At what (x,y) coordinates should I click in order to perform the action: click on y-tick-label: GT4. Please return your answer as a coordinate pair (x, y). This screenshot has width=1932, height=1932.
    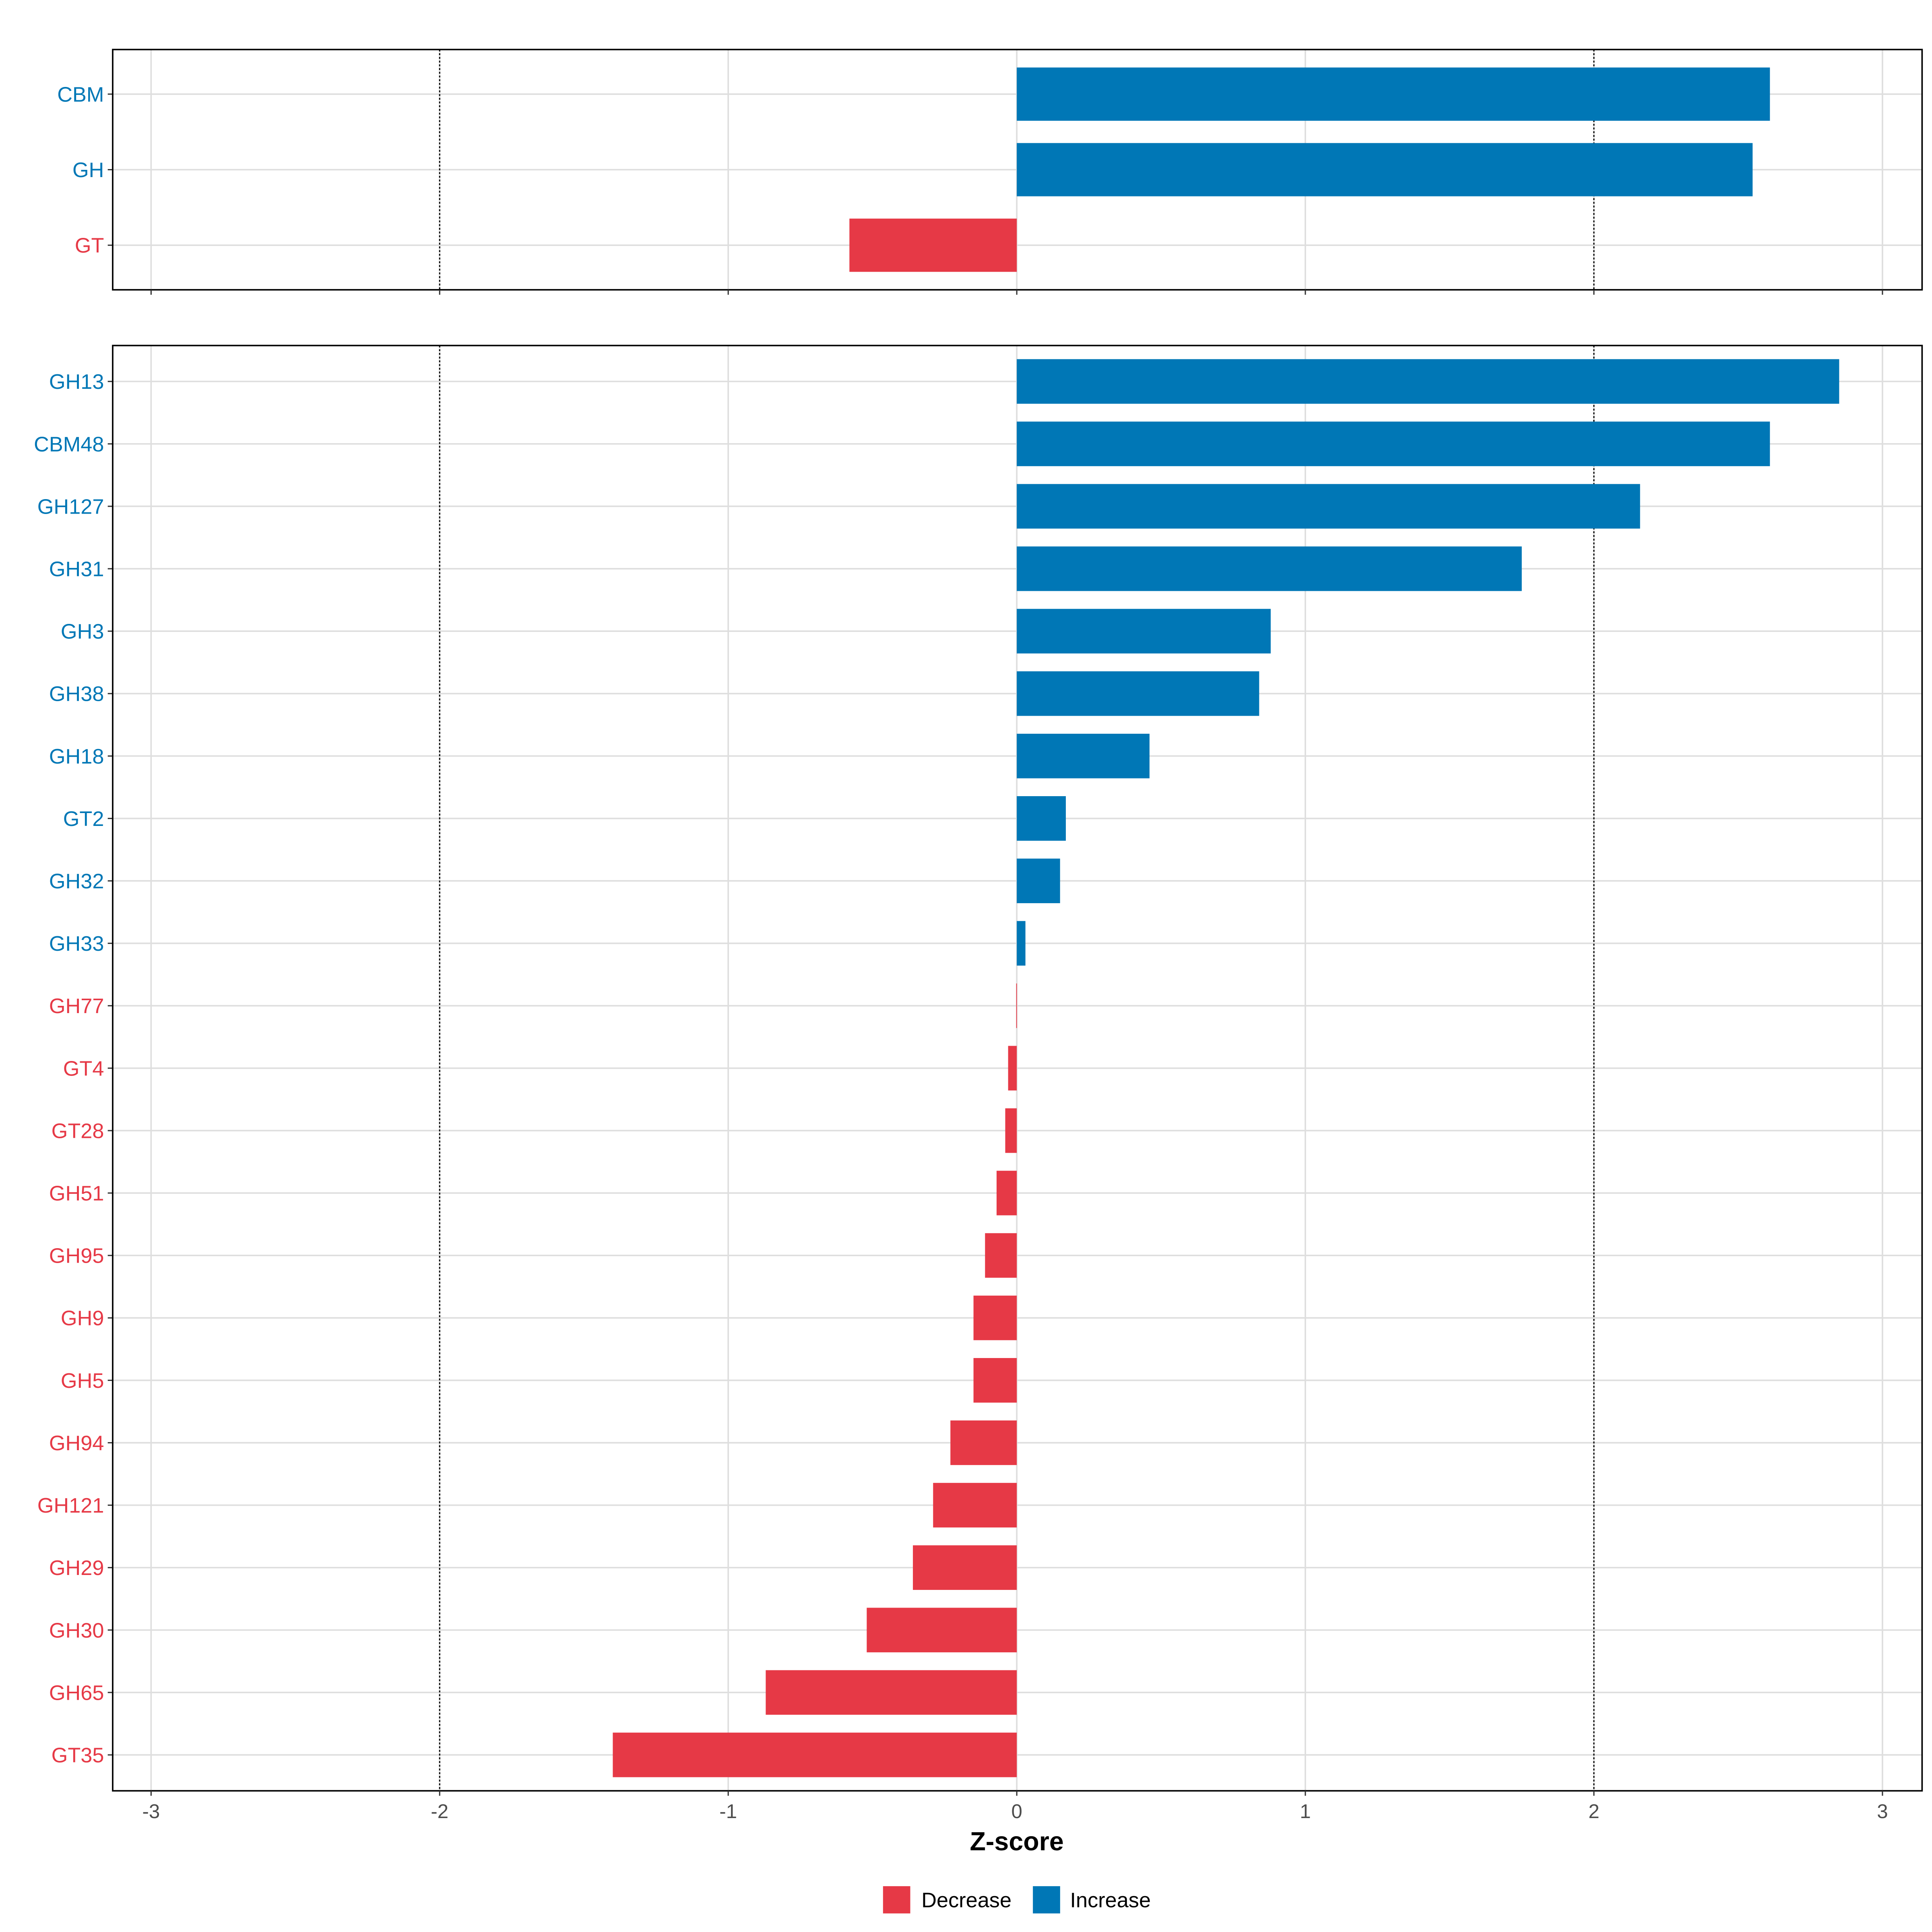
    Looking at the image, I should click on (83, 1068).